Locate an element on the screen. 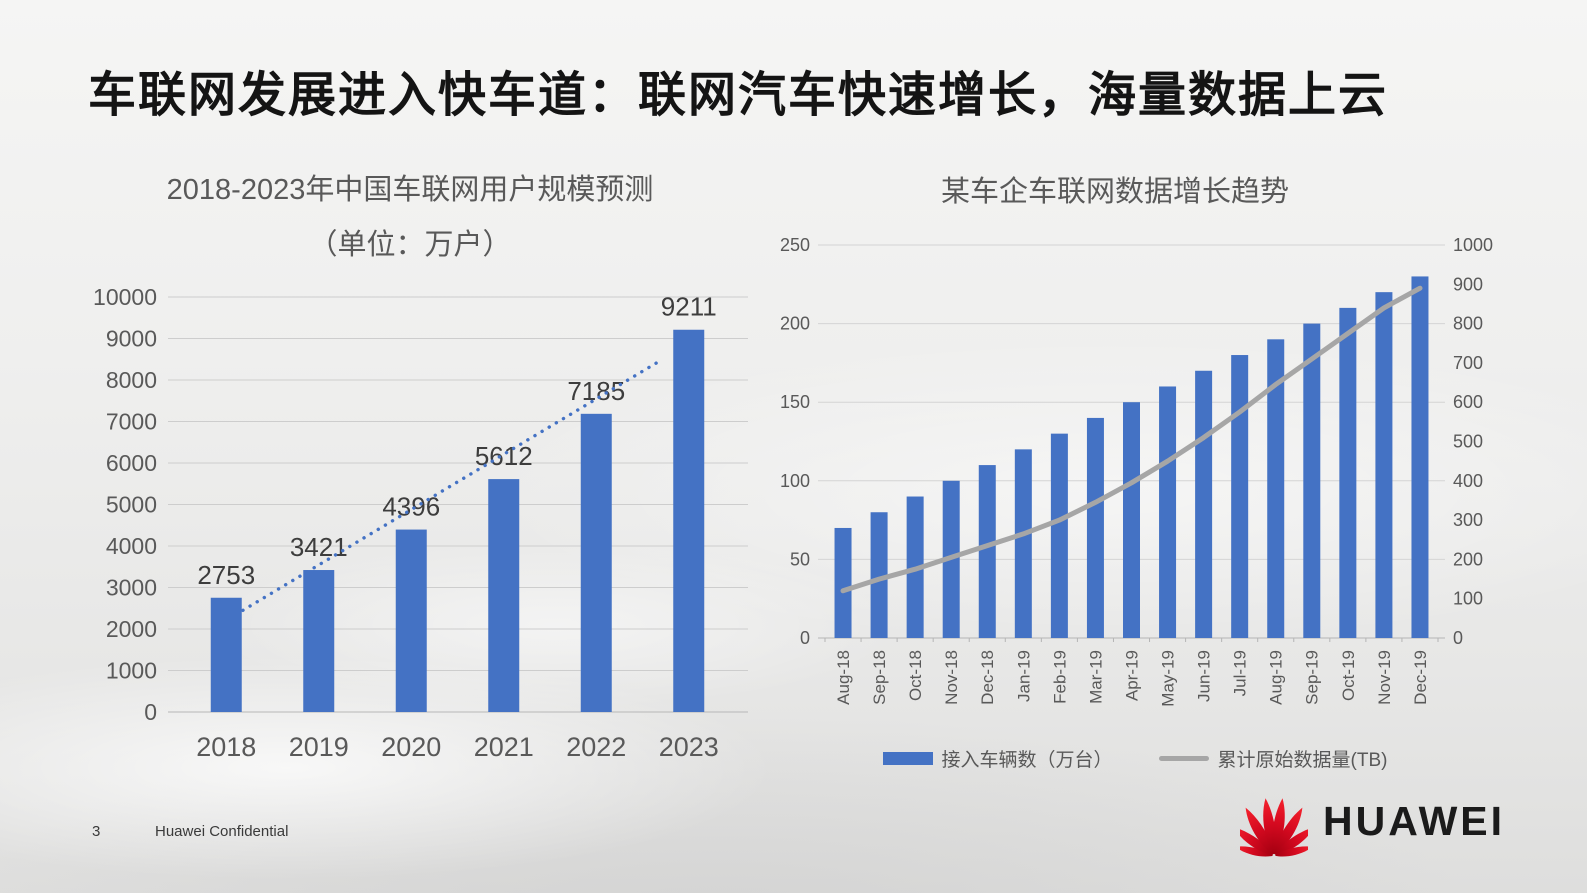 The height and width of the screenshot is (893, 1587). legend-label-vehicles: 接入车辆数（万台） is located at coordinates (1027, 760).